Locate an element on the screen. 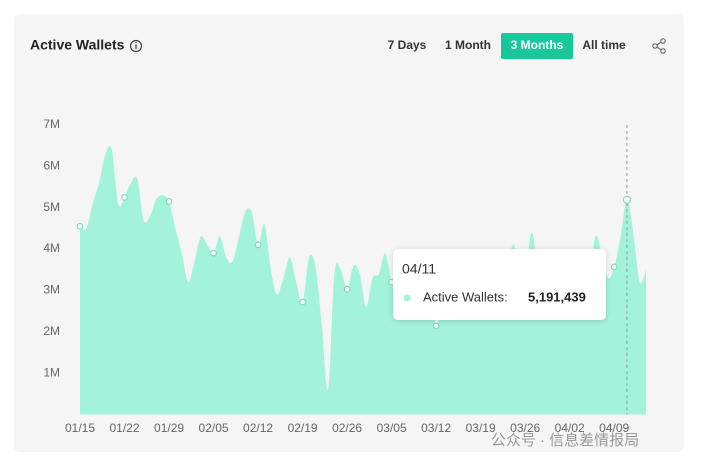 Image resolution: width=702 pixels, height=476 pixels. share-icon is located at coordinates (659, 46).